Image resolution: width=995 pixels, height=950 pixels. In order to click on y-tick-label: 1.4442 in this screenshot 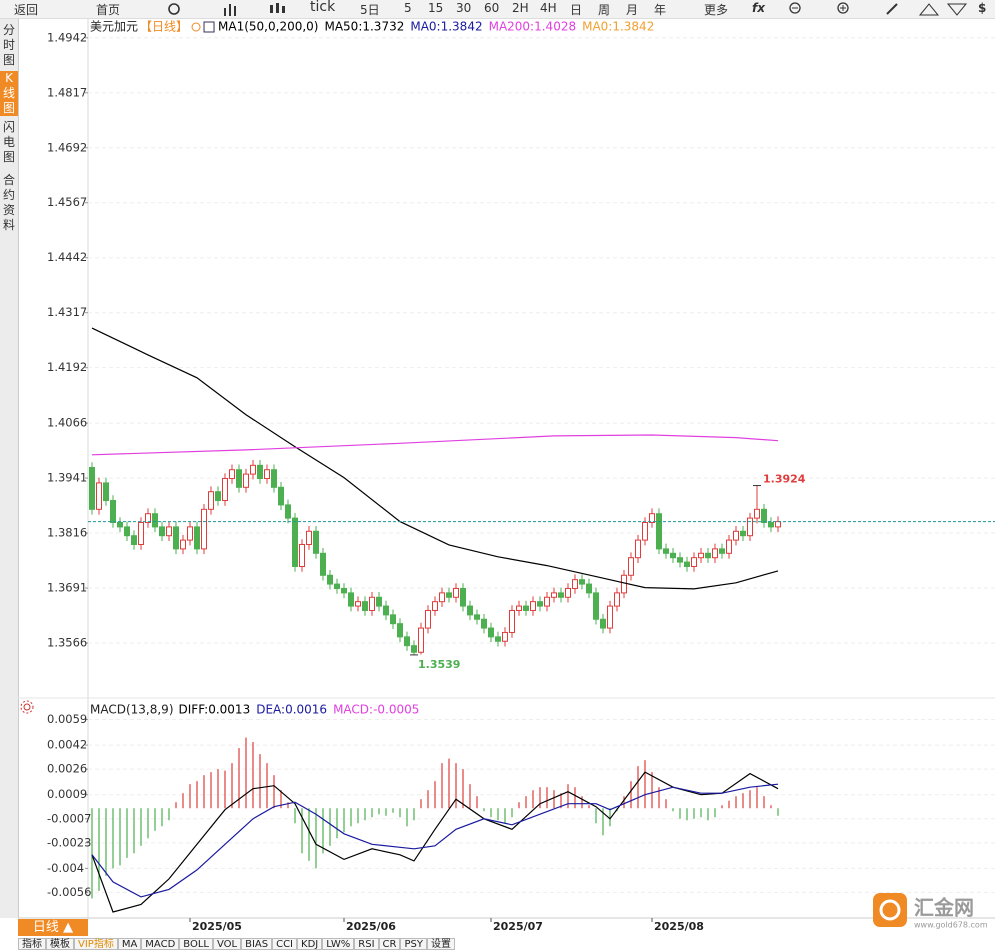, I will do `click(67, 257)`.